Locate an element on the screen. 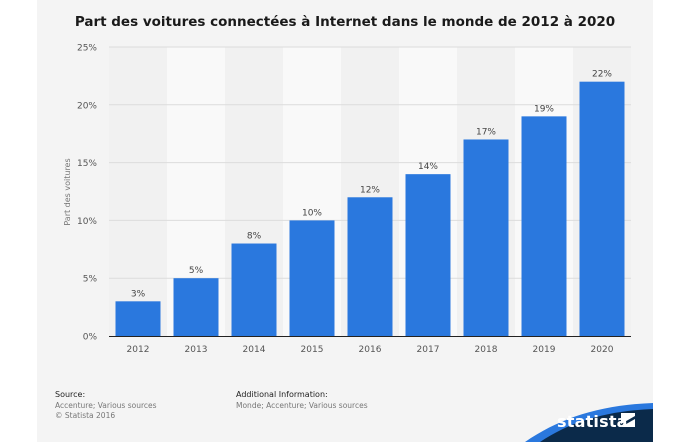  x-tick-label: 2017 is located at coordinates (428, 350).